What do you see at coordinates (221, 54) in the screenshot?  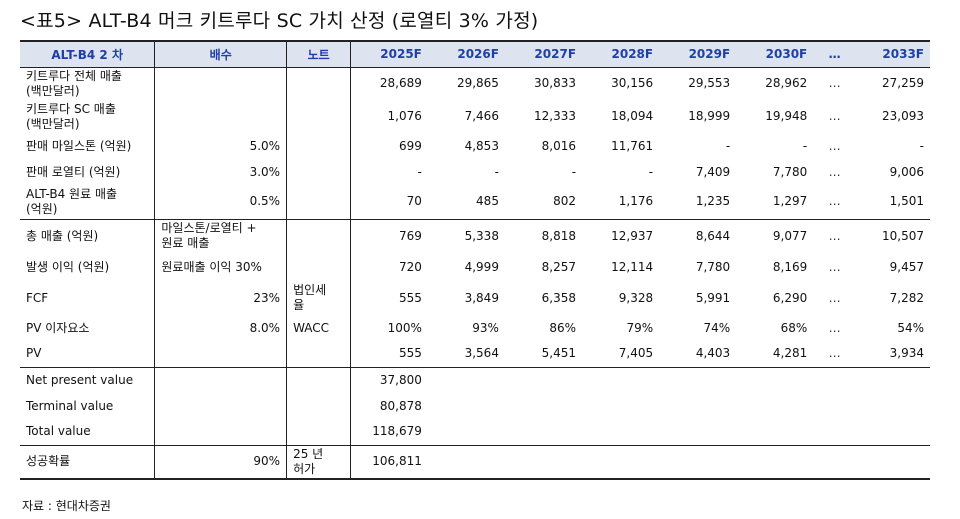 I see `header-col-multiple: 배수` at bounding box center [221, 54].